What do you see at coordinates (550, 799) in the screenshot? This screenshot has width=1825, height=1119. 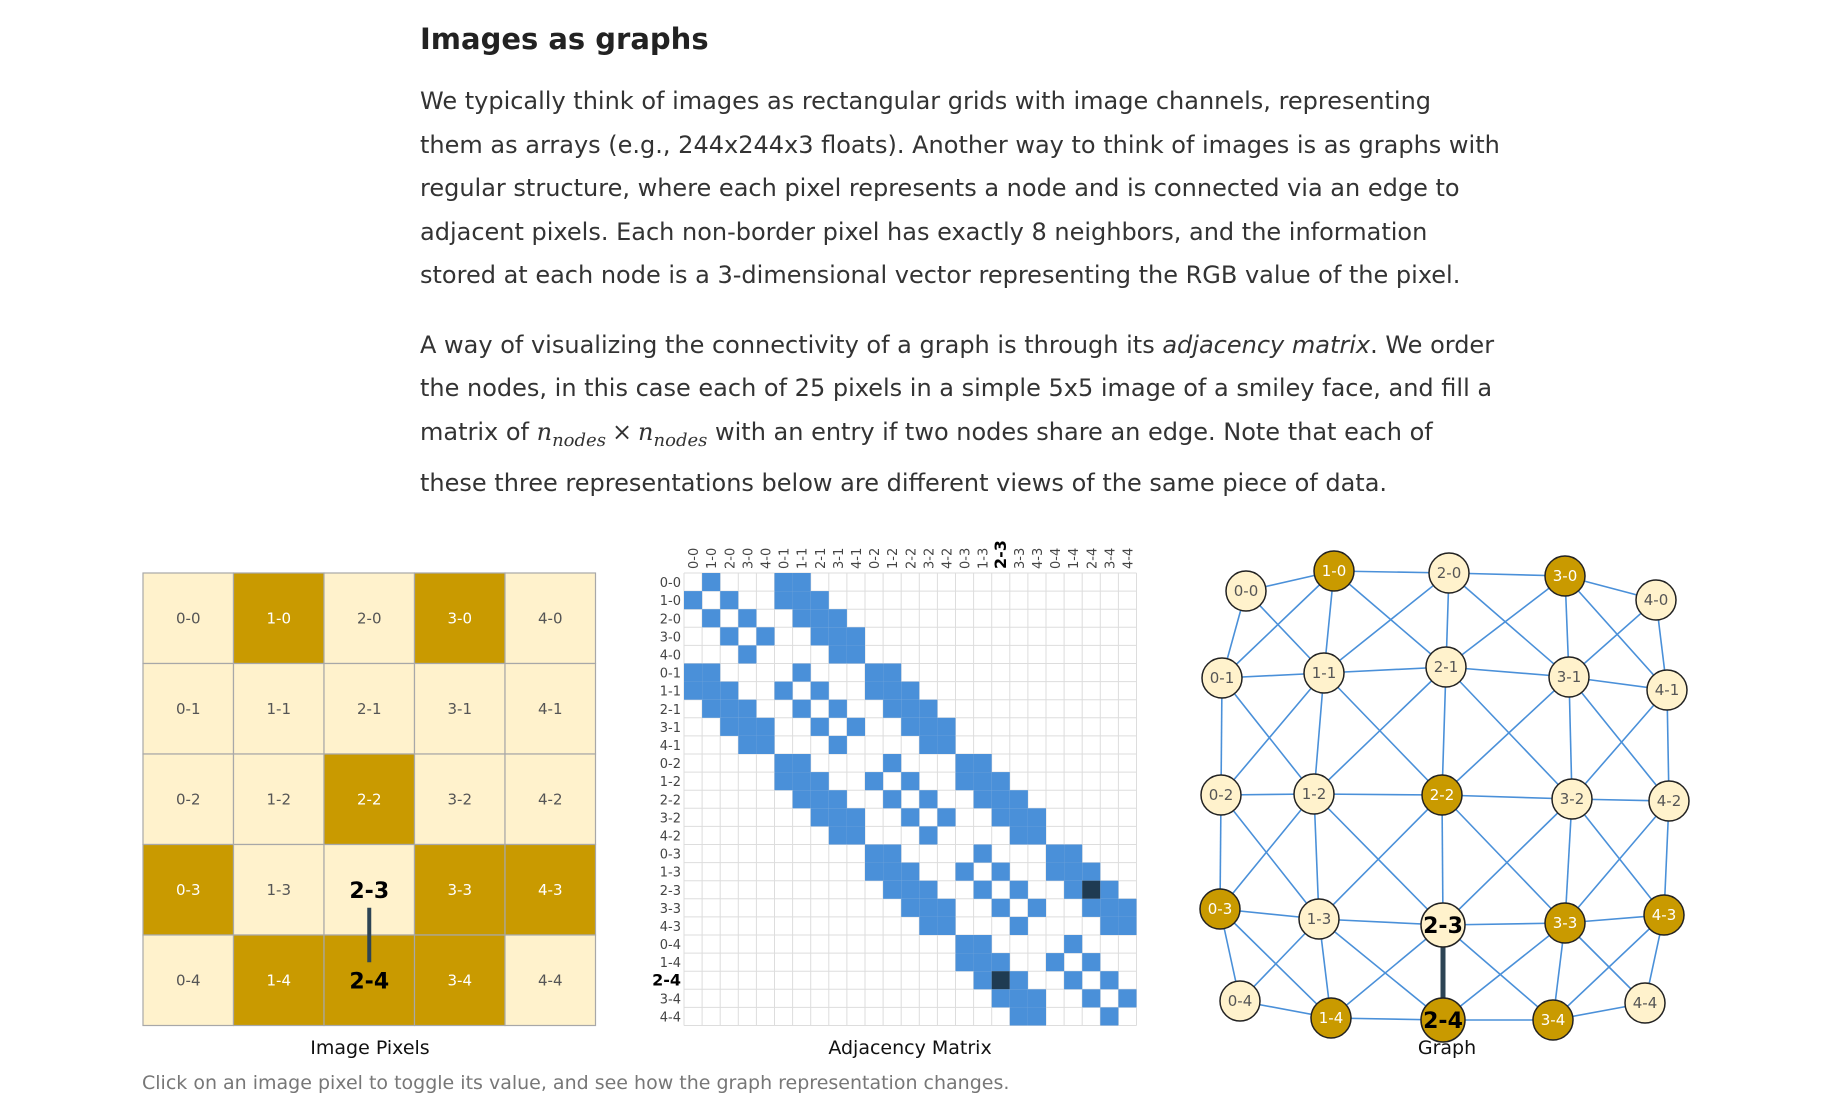 I see `pixel-4-2: 4-2` at bounding box center [550, 799].